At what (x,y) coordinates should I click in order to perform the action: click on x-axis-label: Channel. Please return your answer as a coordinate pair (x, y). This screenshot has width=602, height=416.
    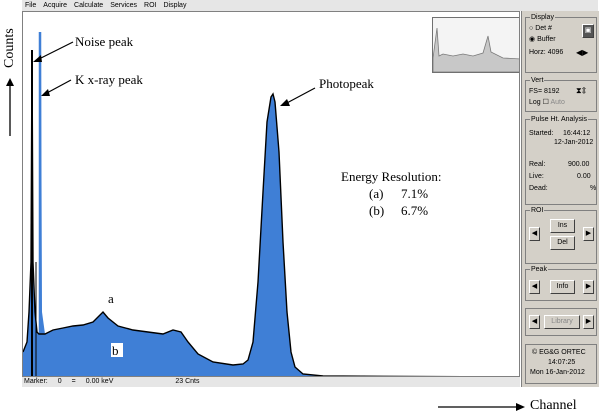
    Looking at the image, I should click on (553, 405).